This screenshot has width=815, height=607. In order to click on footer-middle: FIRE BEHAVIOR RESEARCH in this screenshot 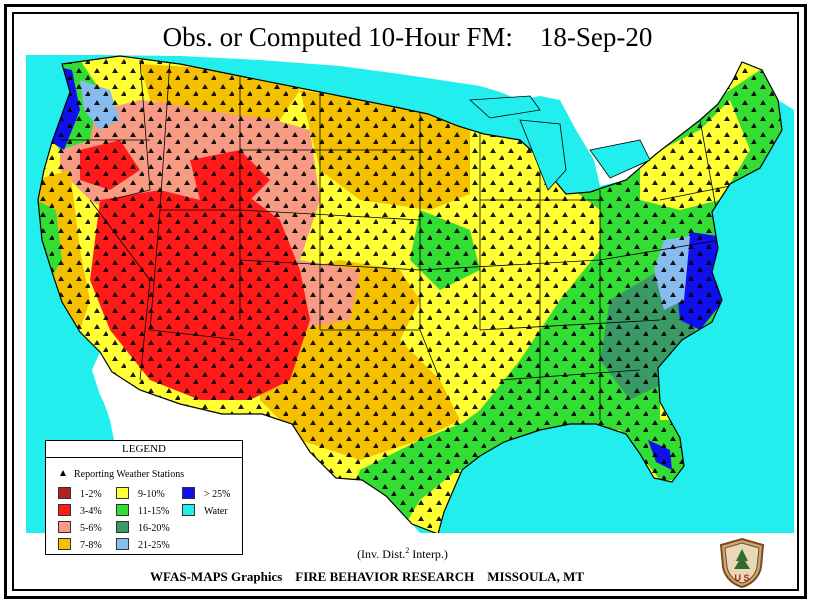, I will do `click(385, 576)`.